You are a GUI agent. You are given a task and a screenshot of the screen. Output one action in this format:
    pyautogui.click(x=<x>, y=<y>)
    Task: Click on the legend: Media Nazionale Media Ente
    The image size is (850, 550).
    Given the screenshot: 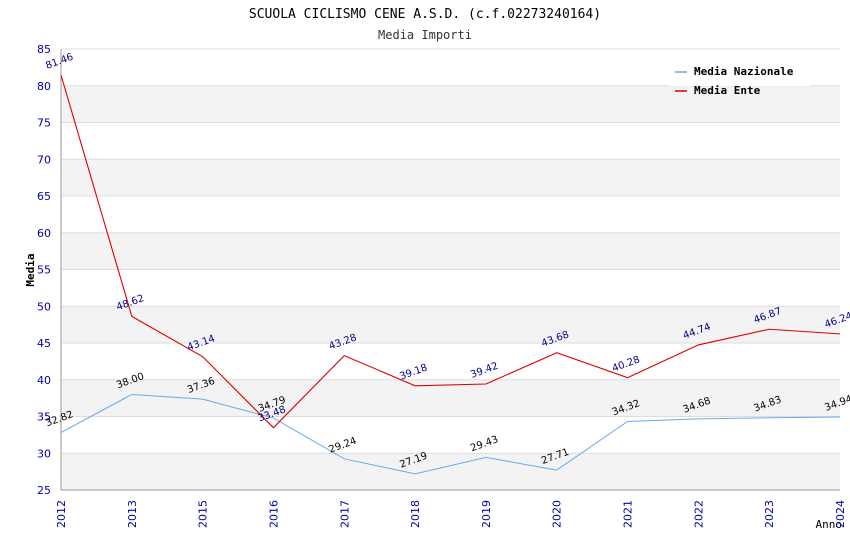 What is the action you would take?
    pyautogui.click(x=739, y=78)
    